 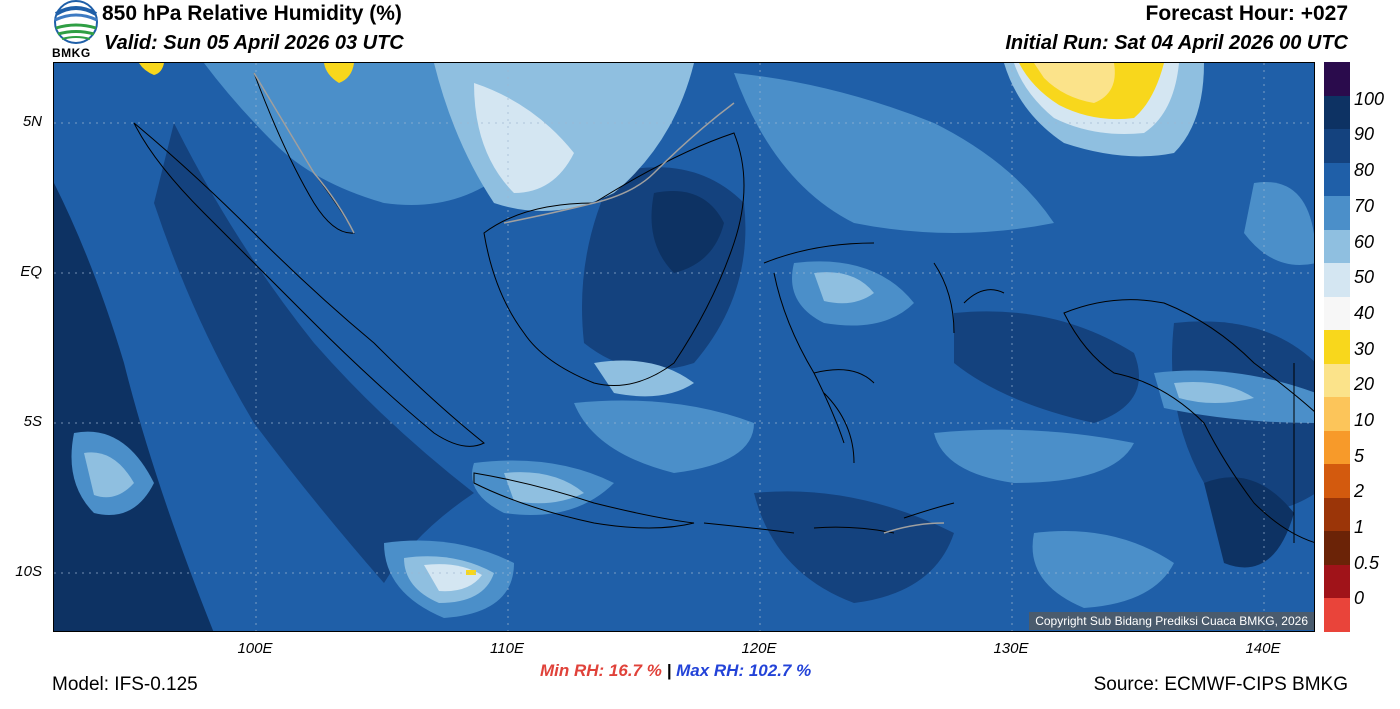 What do you see at coordinates (1364, 313) in the screenshot?
I see `colorbar-label: 40` at bounding box center [1364, 313].